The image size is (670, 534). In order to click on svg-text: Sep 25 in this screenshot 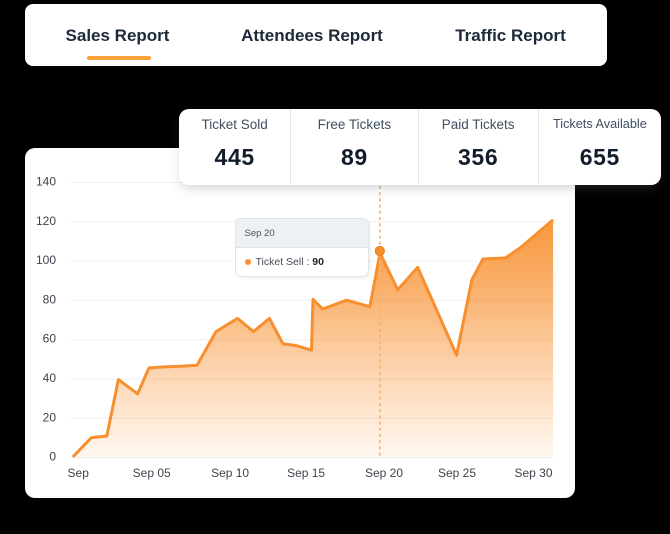, I will do `click(457, 473)`.